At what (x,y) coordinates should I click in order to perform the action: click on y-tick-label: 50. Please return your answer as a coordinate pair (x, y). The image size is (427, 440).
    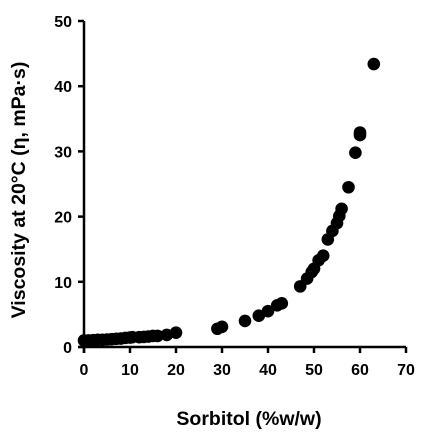
    Looking at the image, I should click on (63, 22).